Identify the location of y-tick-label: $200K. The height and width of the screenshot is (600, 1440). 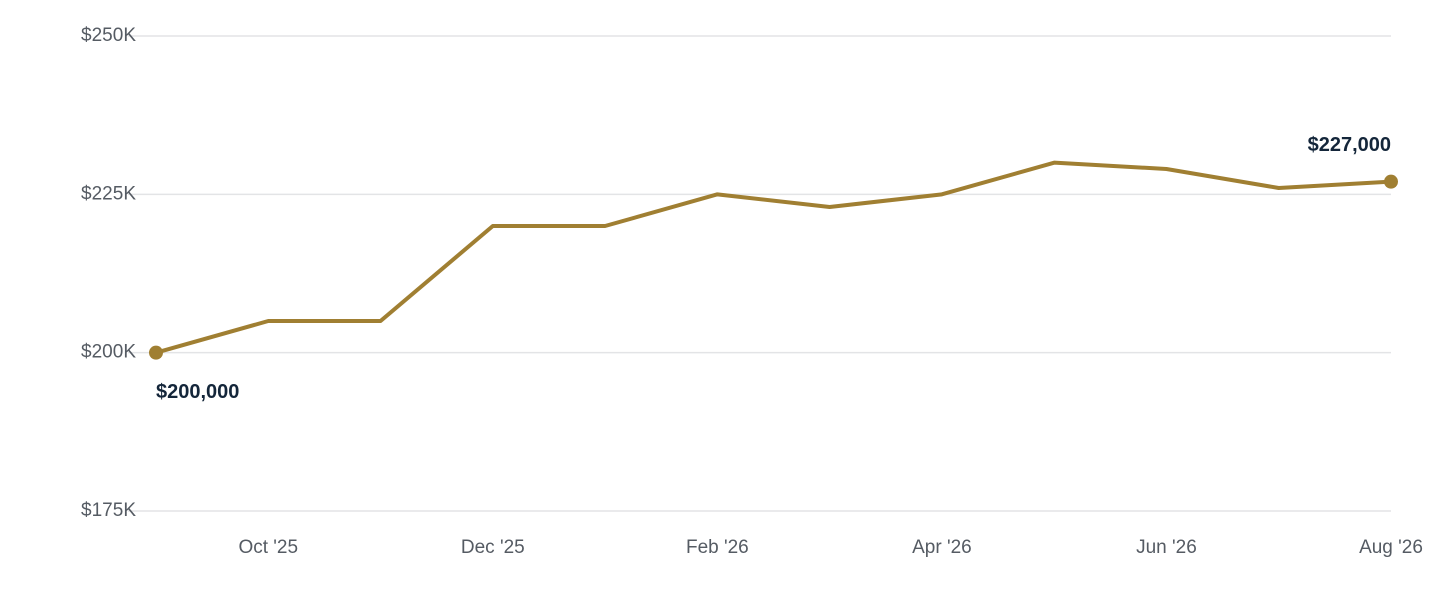
(108, 352).